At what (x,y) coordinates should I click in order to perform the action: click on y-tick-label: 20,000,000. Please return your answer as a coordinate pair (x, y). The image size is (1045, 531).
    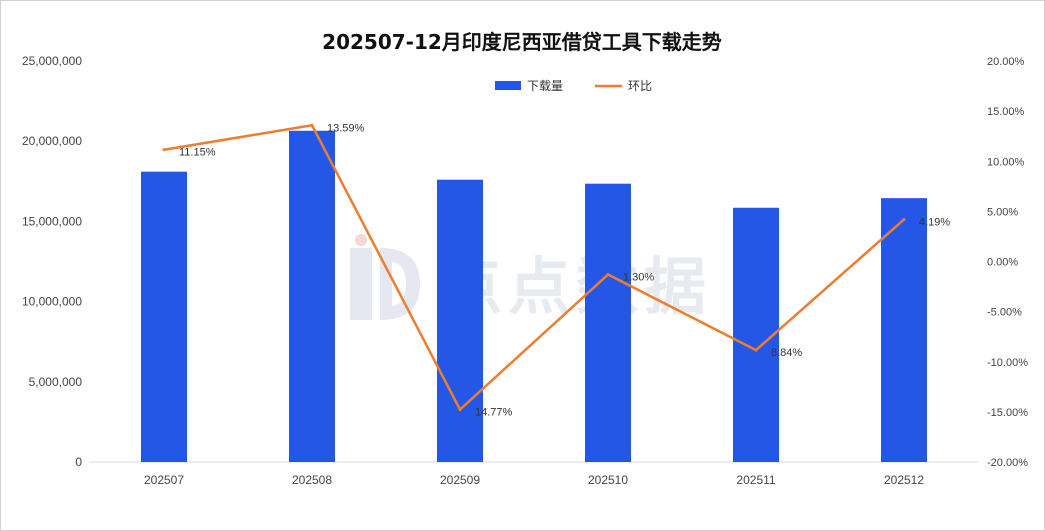
    Looking at the image, I should click on (52, 141).